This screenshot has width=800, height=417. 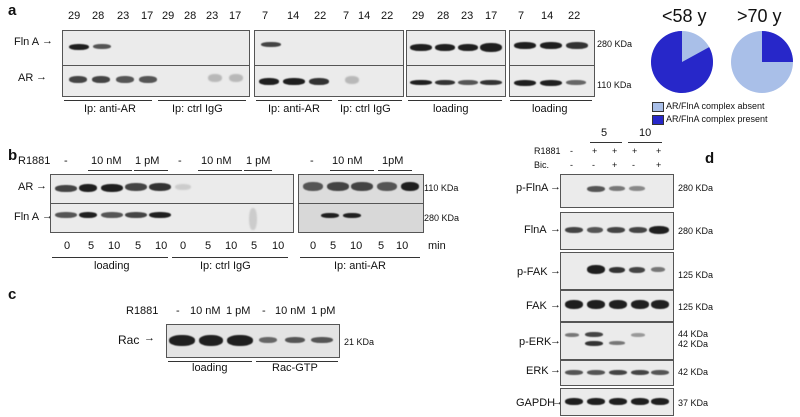 I want to click on blot-d-erk, so click(x=617, y=373).